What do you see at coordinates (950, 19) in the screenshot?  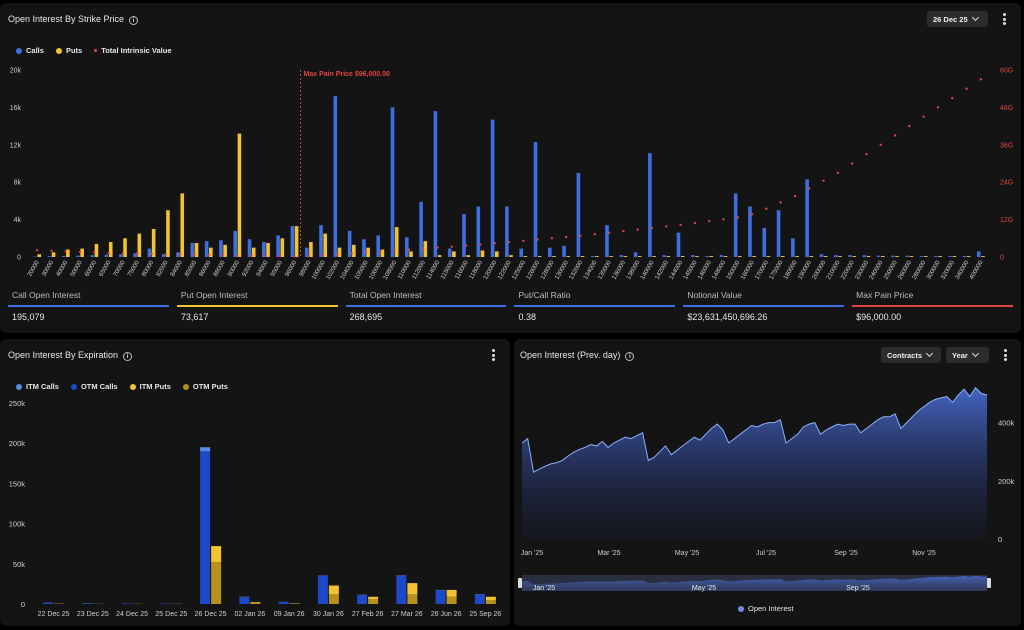 I see `expiry-date-dropdown-label: 26 Dec 25` at bounding box center [950, 19].